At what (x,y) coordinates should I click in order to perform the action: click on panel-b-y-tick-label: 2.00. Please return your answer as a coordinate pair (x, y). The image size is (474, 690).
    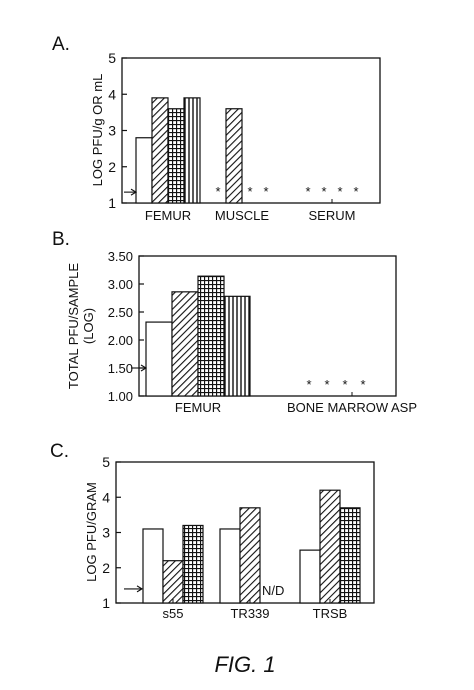
    Looking at the image, I should click on (120, 340).